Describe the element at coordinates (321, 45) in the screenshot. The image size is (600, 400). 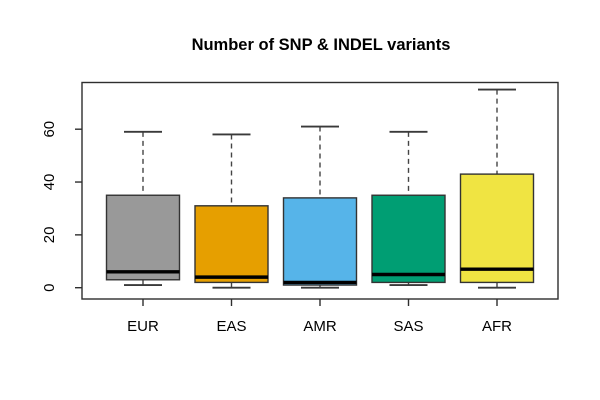
I see `chart-title: Number of SNP & INDEL variants` at that location.